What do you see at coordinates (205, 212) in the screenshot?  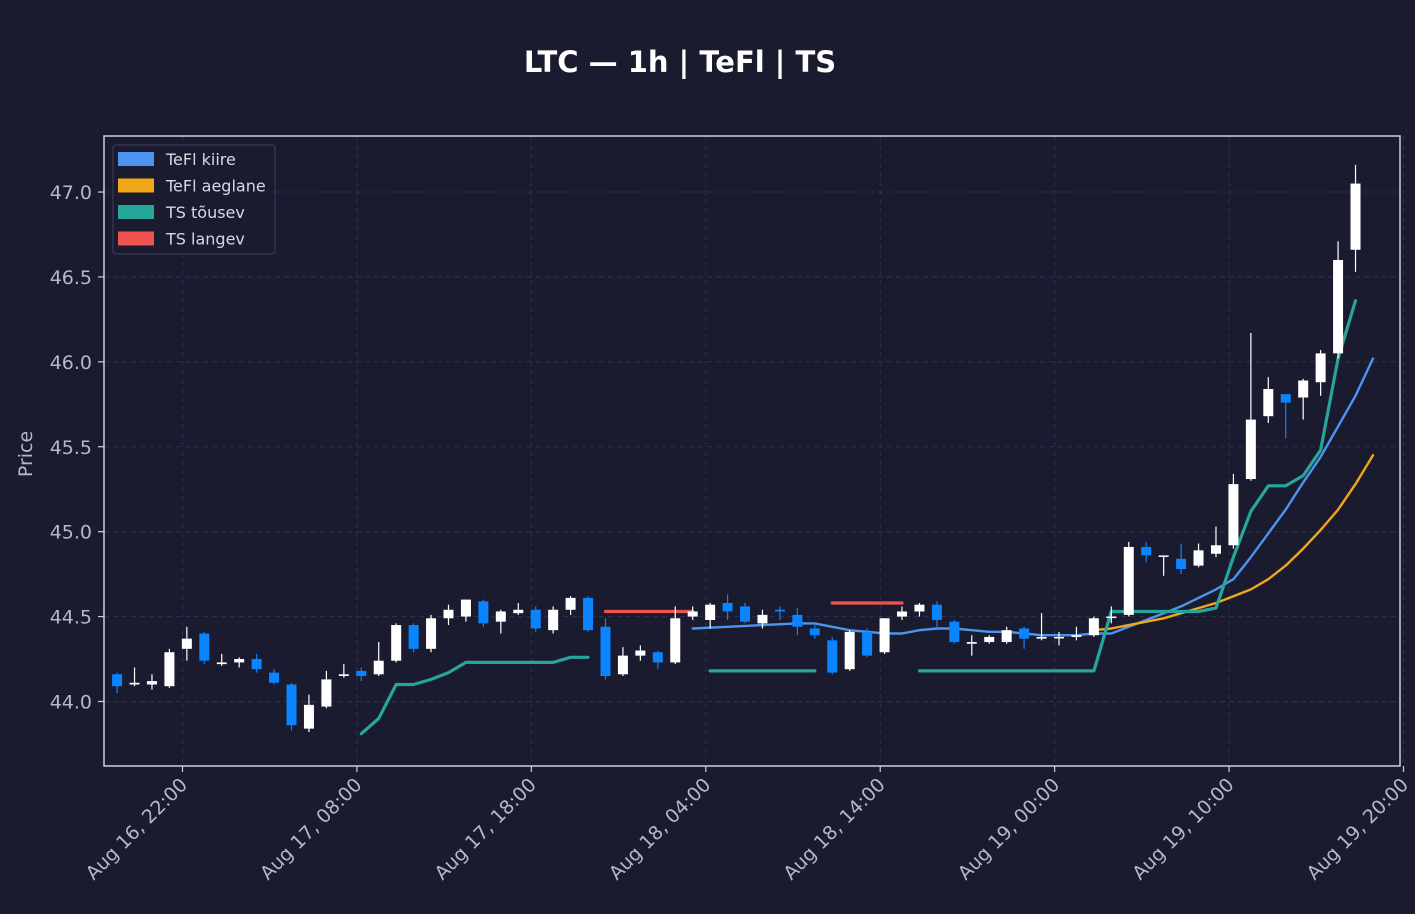 I see `legend-label: TS tõusev` at bounding box center [205, 212].